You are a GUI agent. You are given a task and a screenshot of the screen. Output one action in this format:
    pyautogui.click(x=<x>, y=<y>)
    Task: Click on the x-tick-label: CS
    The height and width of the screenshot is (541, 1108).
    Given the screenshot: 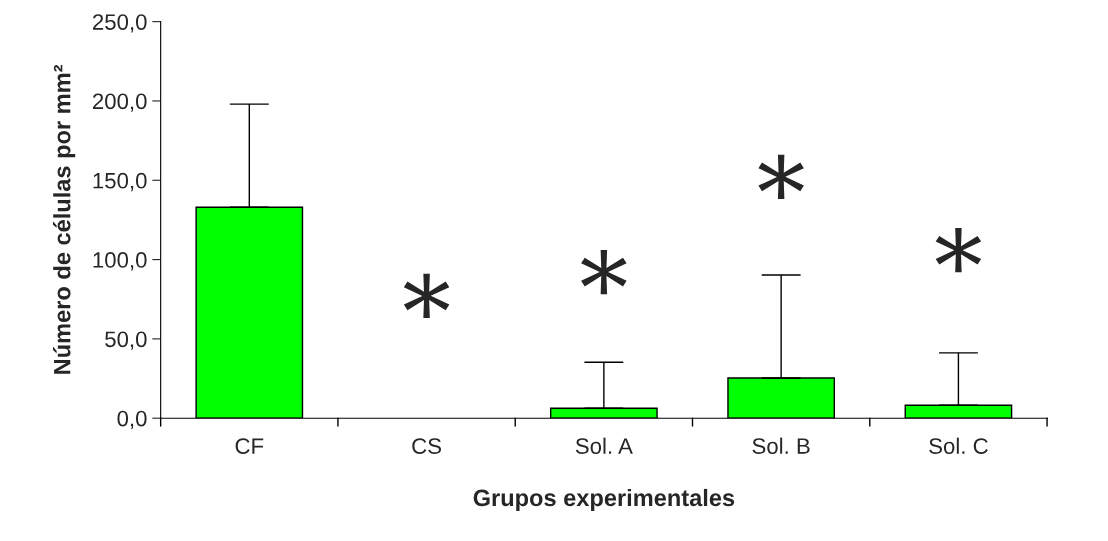 What is the action you would take?
    pyautogui.click(x=426, y=446)
    